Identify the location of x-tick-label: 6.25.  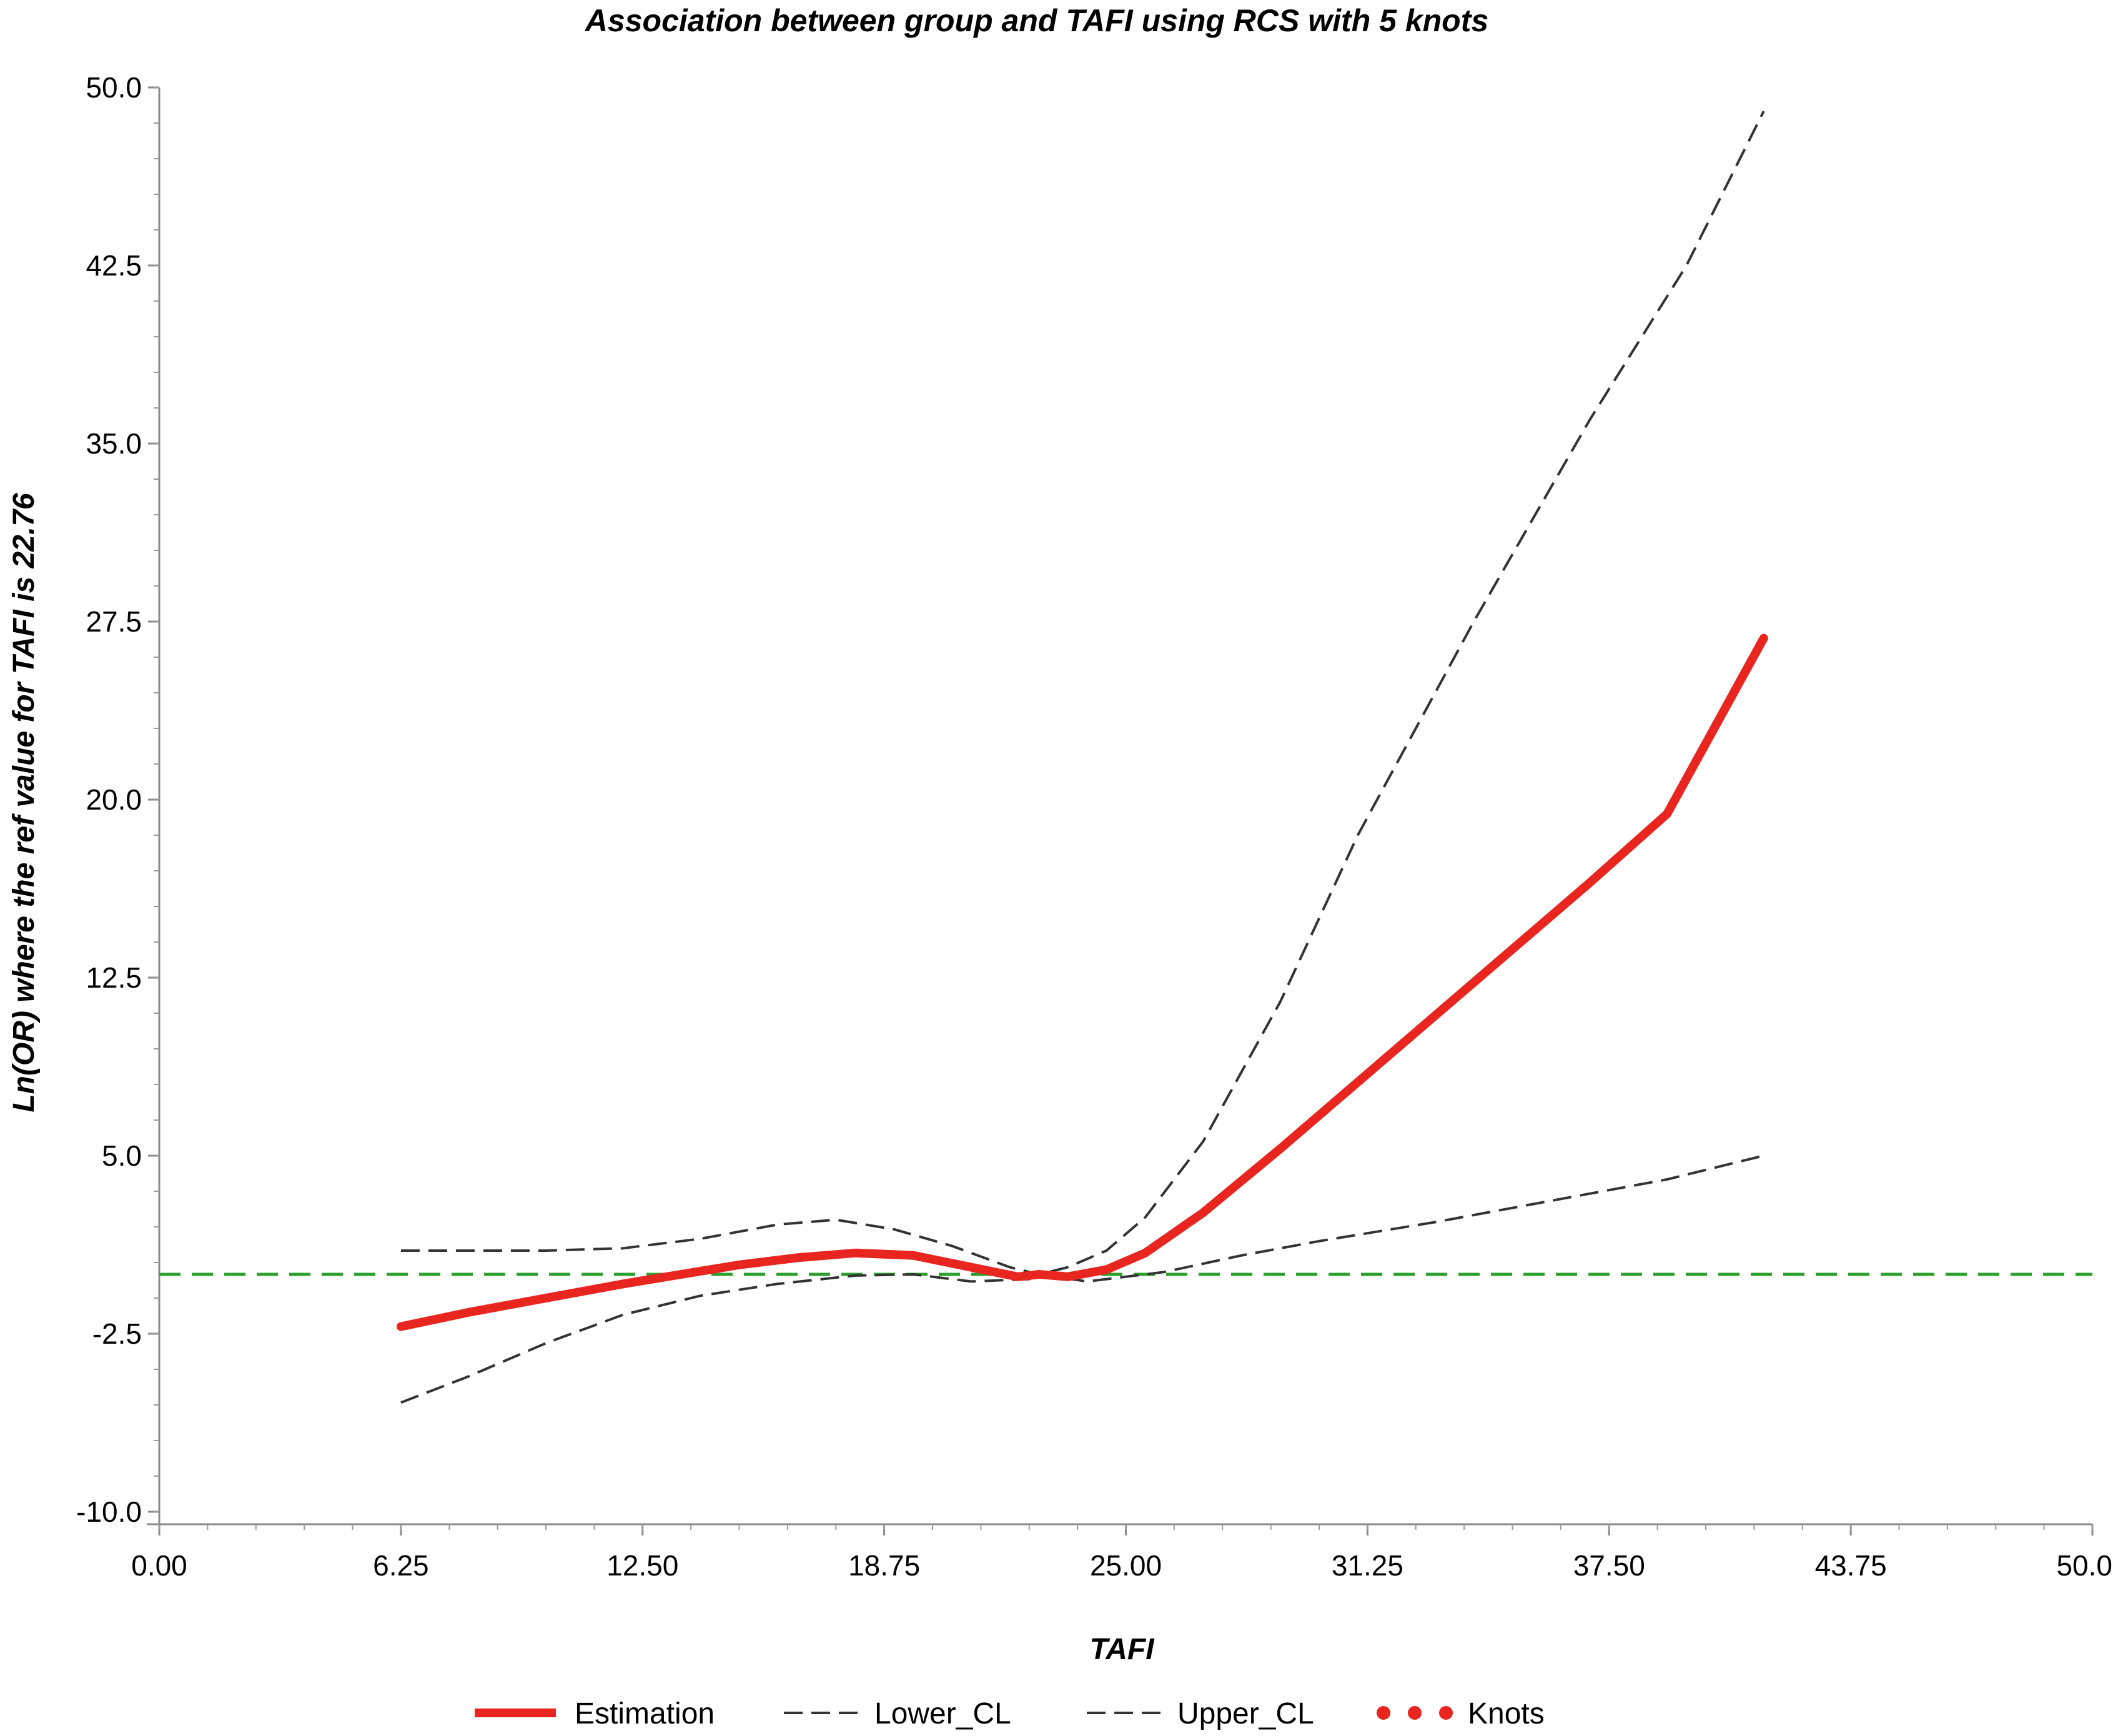
(401, 1565).